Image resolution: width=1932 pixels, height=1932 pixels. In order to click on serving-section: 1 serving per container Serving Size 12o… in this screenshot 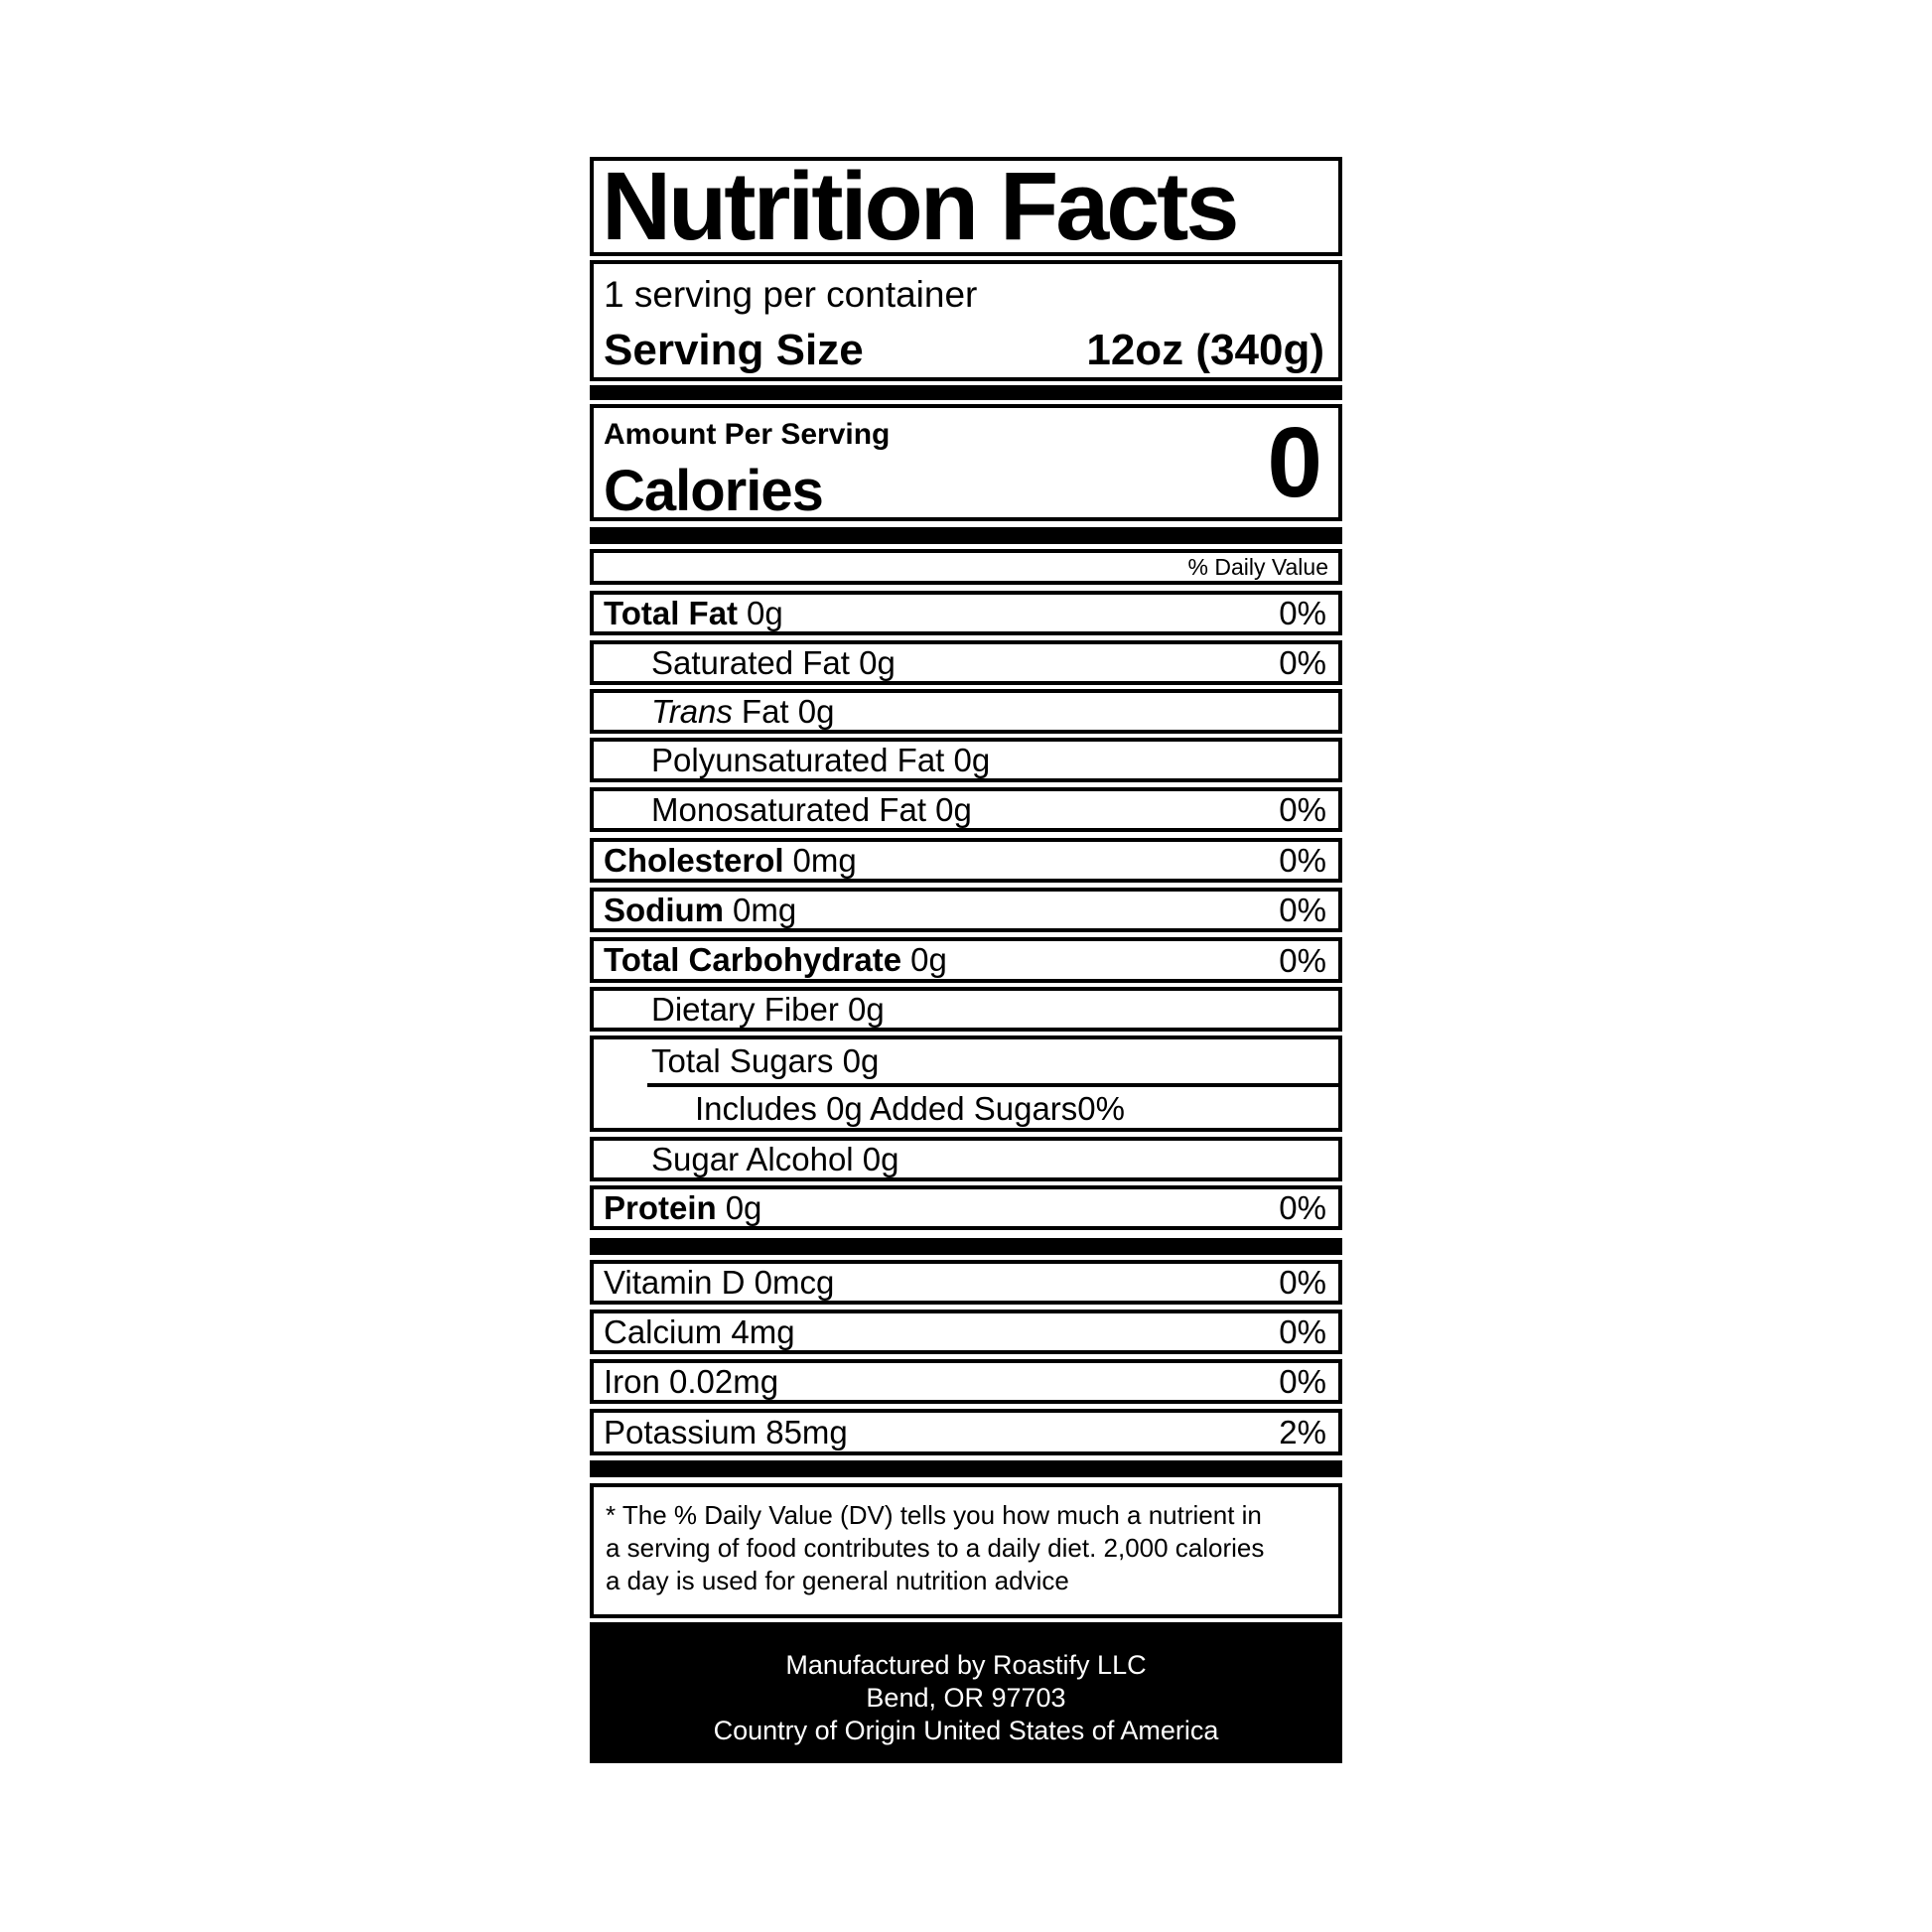, I will do `click(966, 320)`.